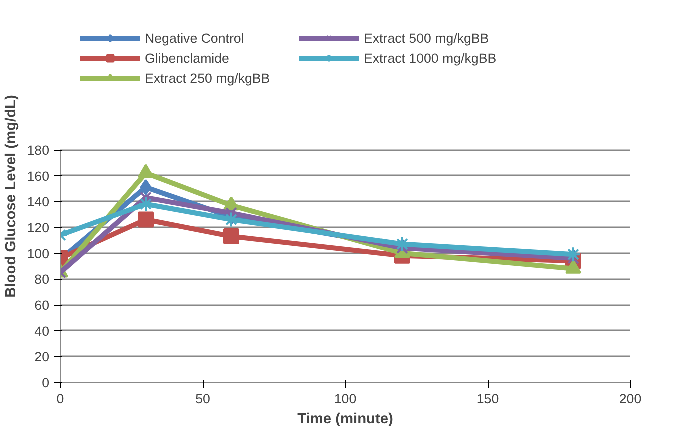 The width and height of the screenshot is (680, 437). What do you see at coordinates (345, 399) in the screenshot?
I see `x-tick-label: 100` at bounding box center [345, 399].